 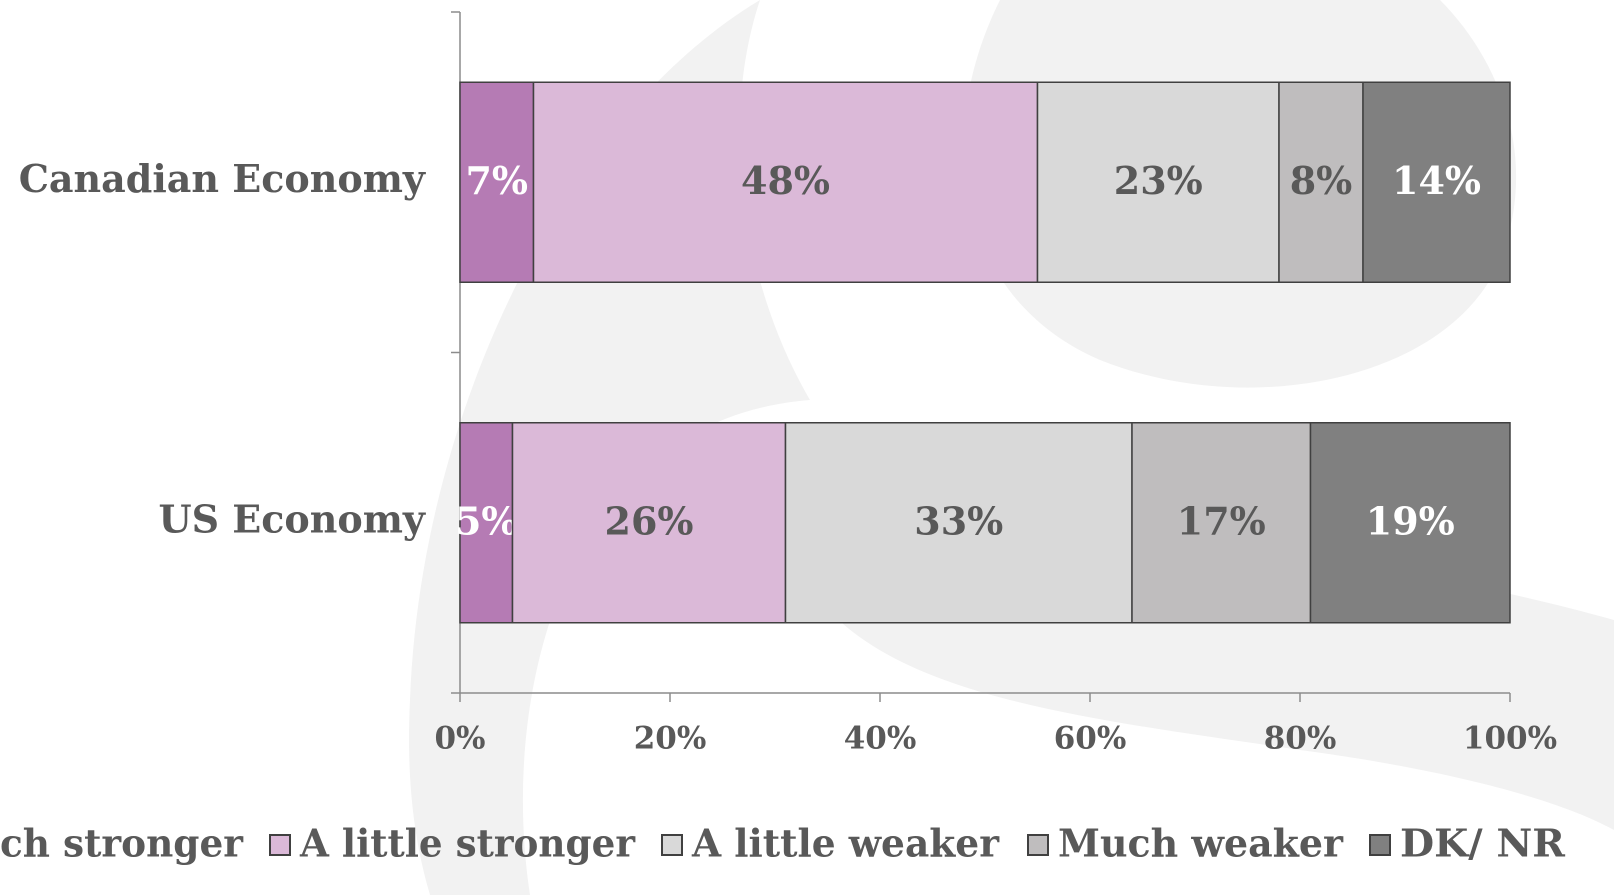 I want to click on data-label: 48%, so click(x=785, y=180).